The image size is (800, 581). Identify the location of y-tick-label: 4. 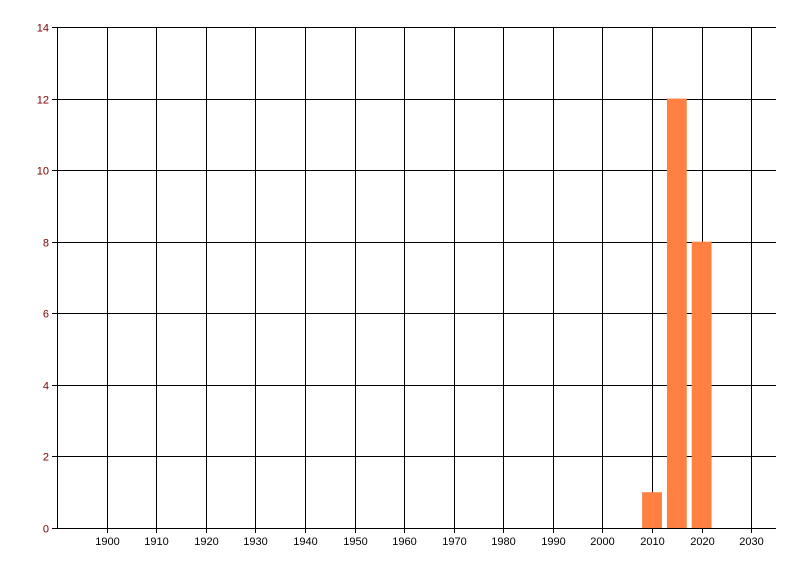
(46, 387).